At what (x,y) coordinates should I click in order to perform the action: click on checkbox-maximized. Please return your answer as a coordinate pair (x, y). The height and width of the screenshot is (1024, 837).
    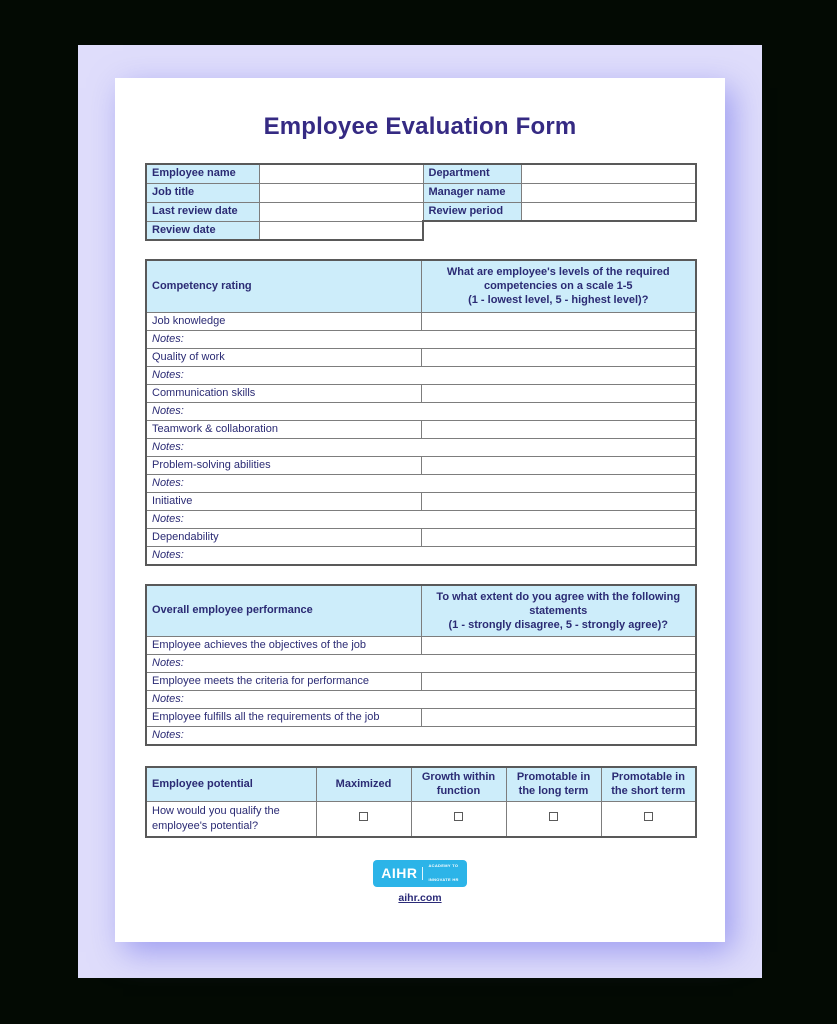
    Looking at the image, I should click on (363, 816).